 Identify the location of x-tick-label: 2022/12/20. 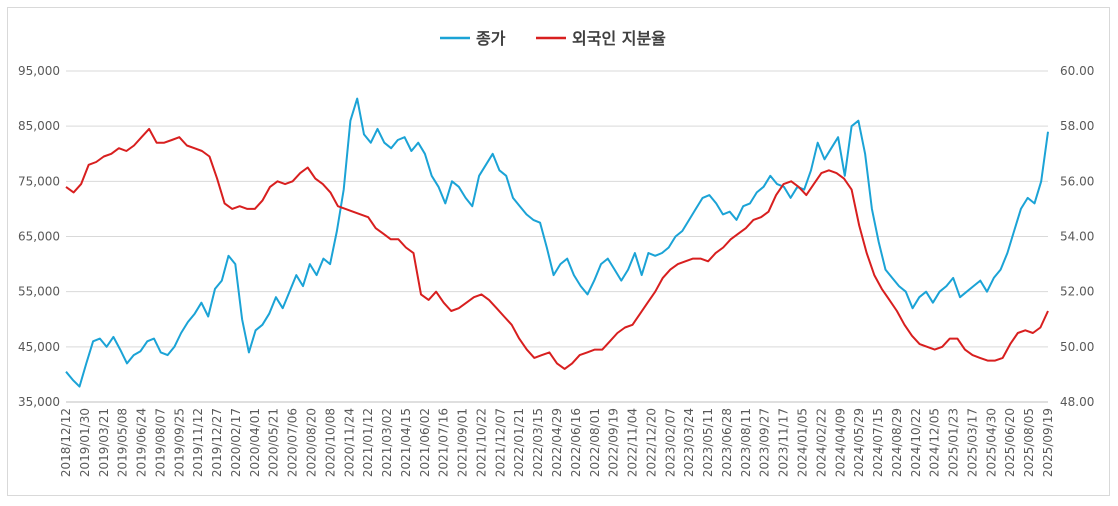
(651, 442).